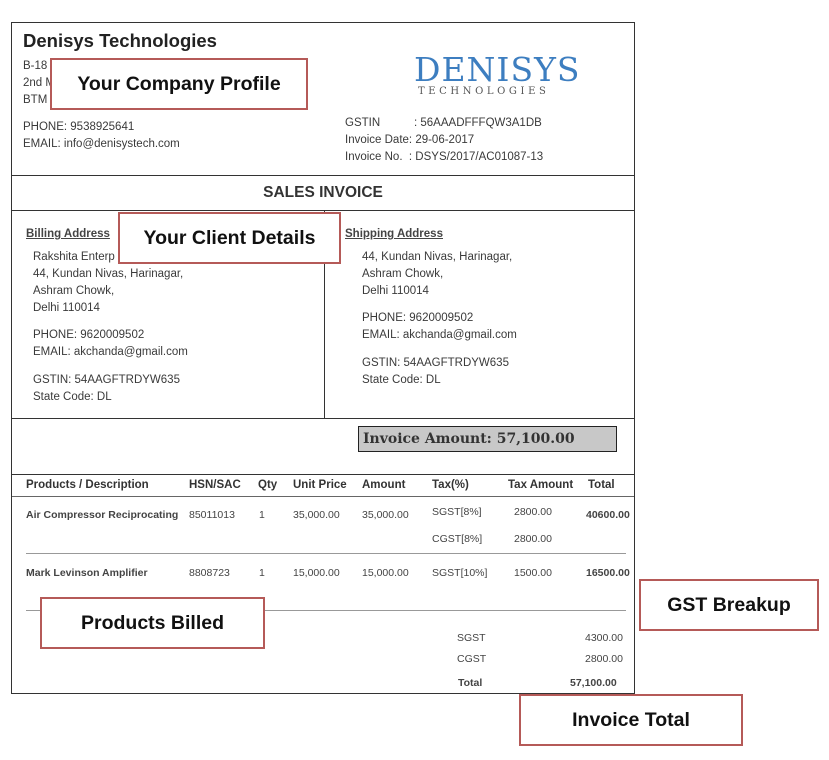  I want to click on column-header-total: Total, so click(601, 485).